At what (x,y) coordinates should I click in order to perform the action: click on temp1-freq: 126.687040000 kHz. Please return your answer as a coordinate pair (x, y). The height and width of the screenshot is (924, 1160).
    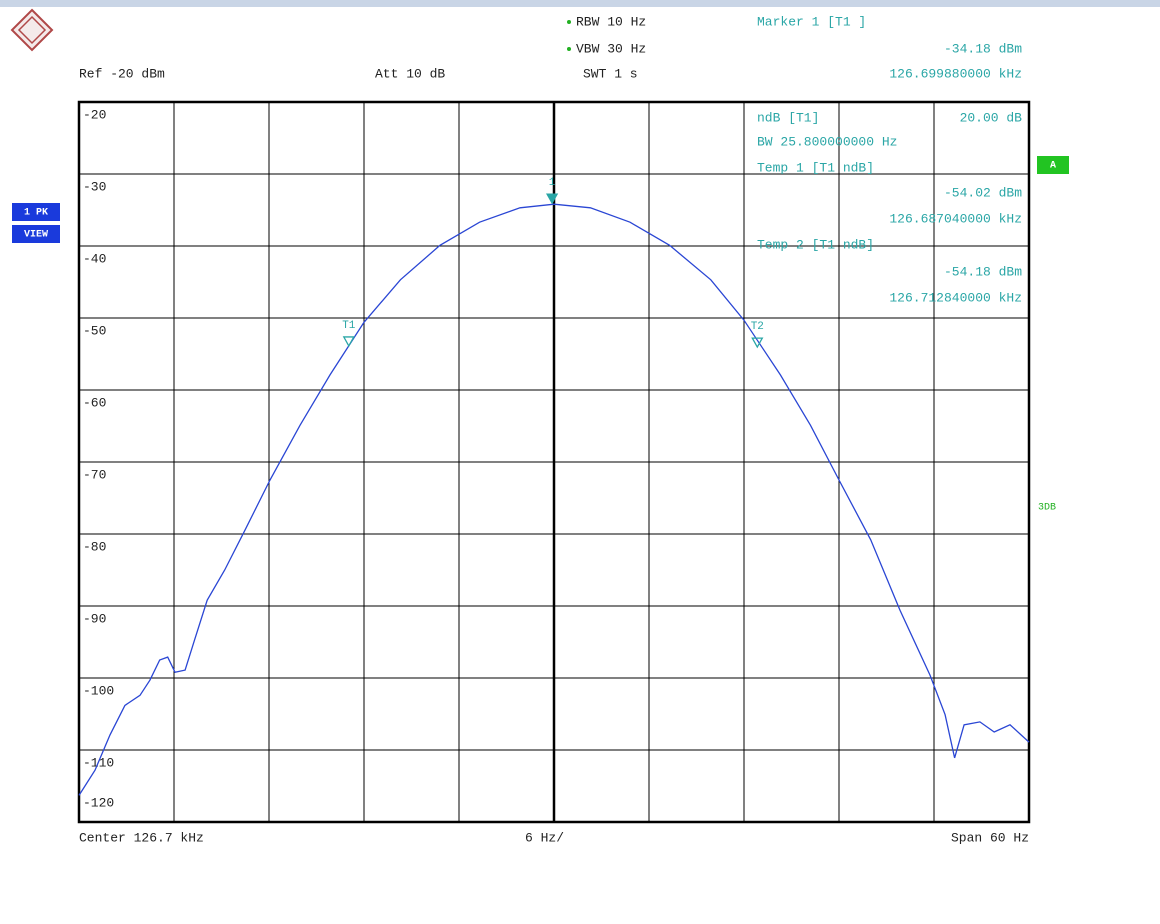
    Looking at the image, I should click on (955, 218).